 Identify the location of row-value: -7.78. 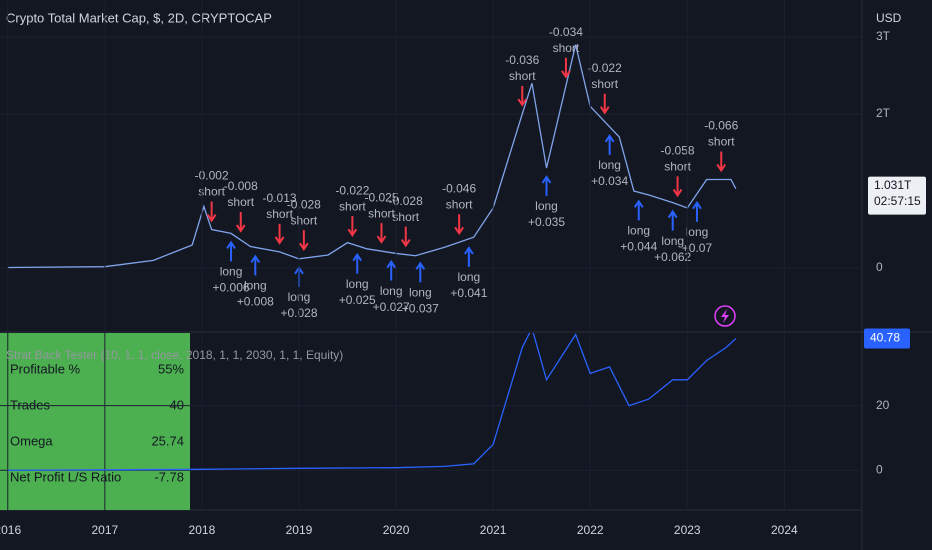
(169, 476).